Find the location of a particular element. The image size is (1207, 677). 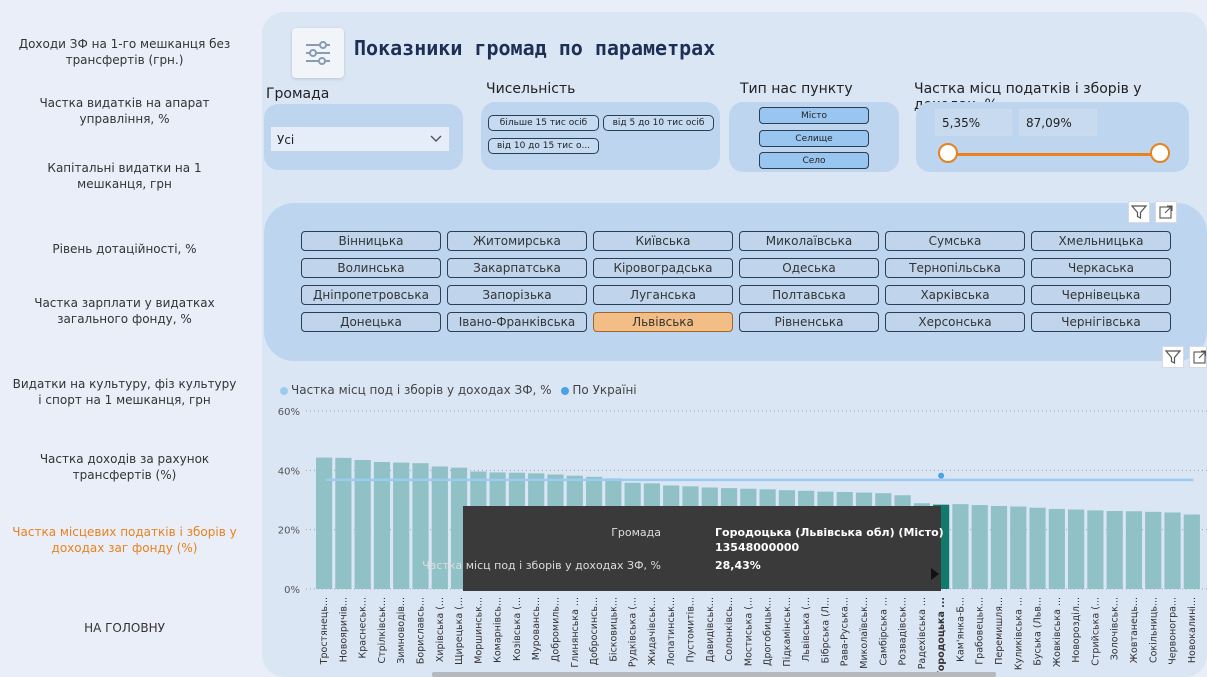

range-slider-max-handle is located at coordinates (1160, 153).